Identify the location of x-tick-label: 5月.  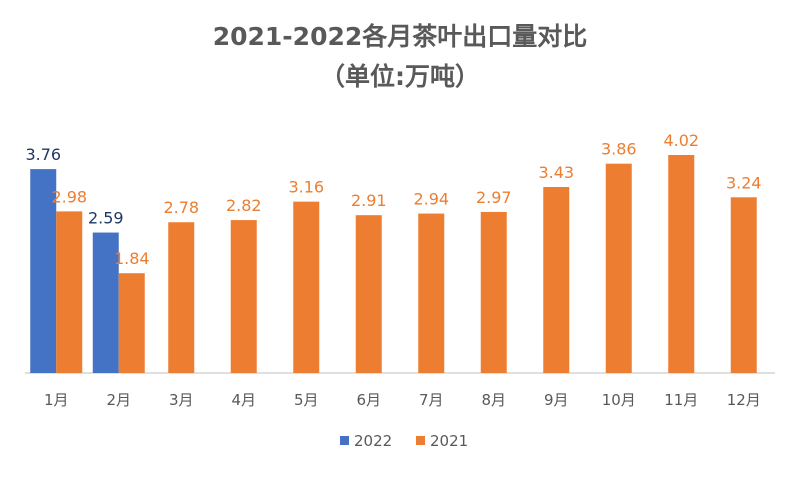
(306, 400).